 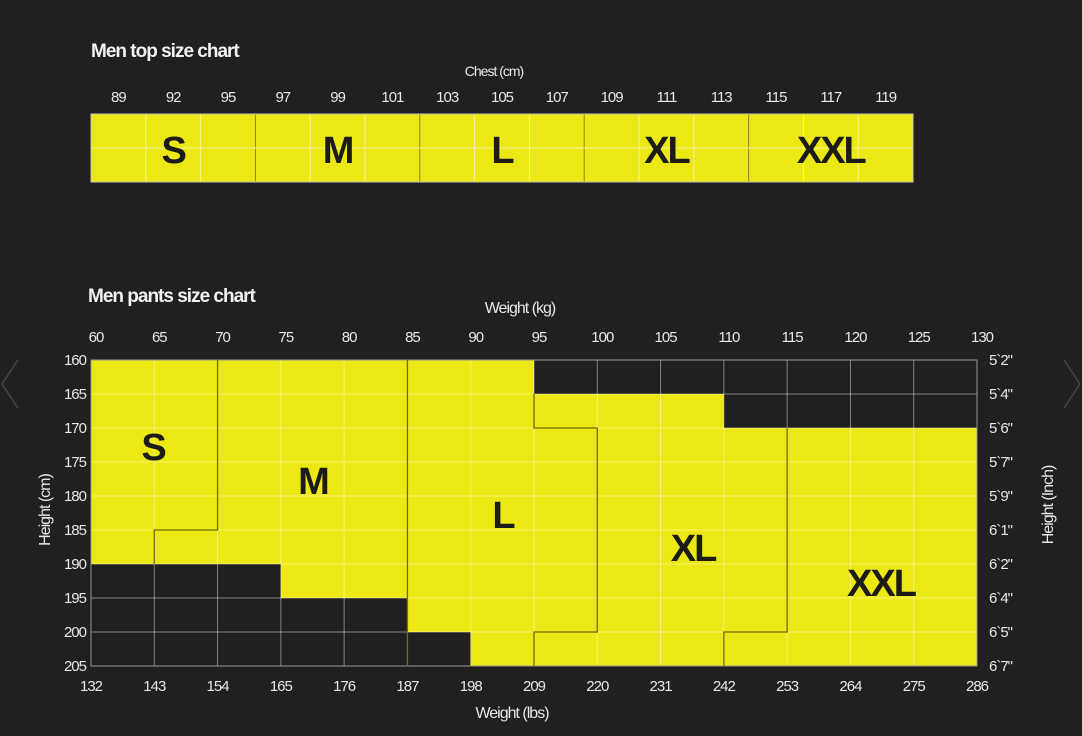 What do you see at coordinates (914, 686) in the screenshot?
I see `weight-lbs-tick: 275` at bounding box center [914, 686].